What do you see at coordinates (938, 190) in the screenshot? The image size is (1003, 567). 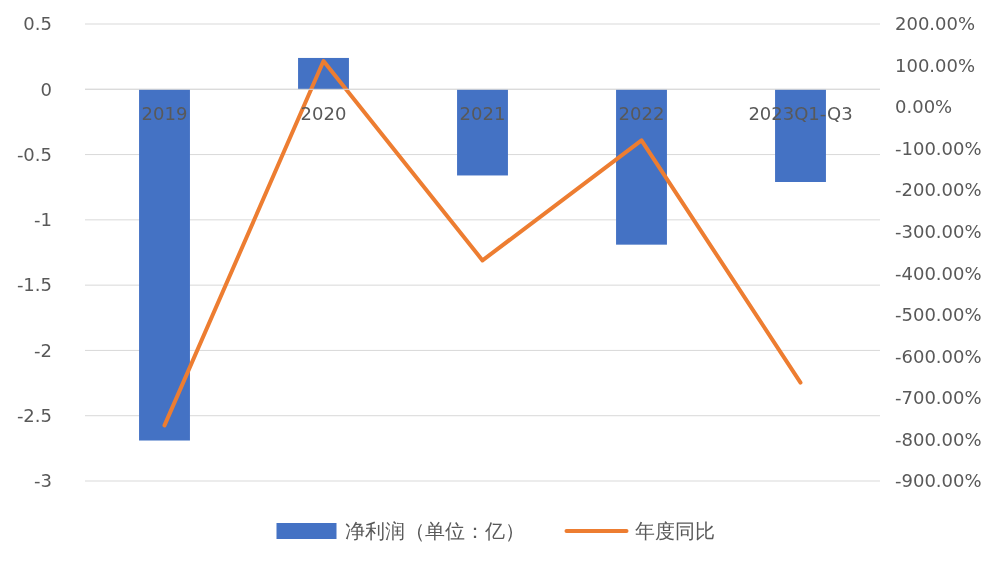 I see `y2-tick-label: -200.00%` at bounding box center [938, 190].